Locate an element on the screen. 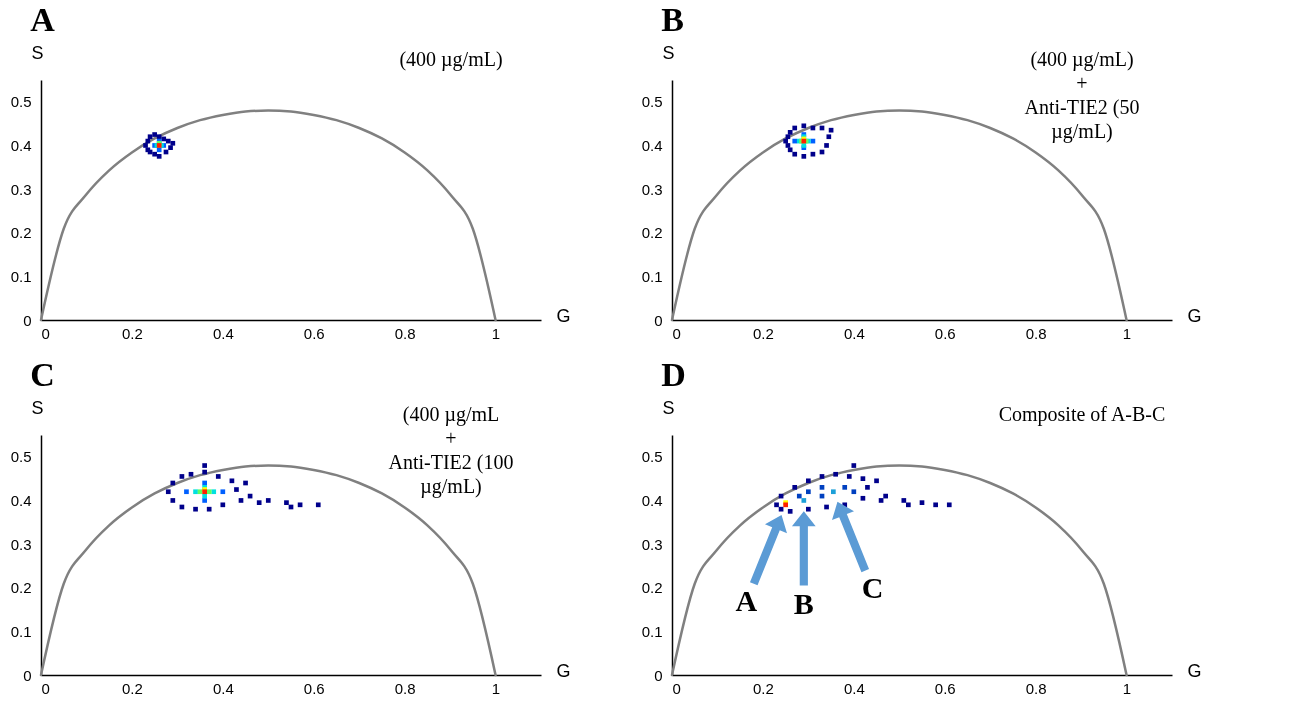  annotation: B is located at coordinates (803, 604).